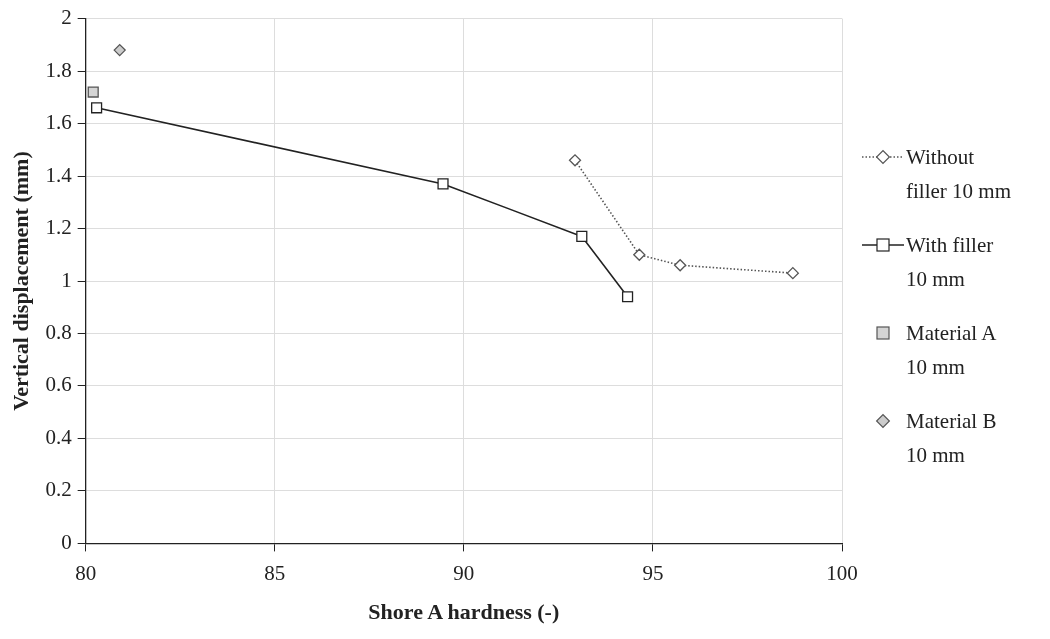  Describe the element at coordinates (951, 350) in the screenshot. I see `legend-label: Material A 10 mm` at that location.